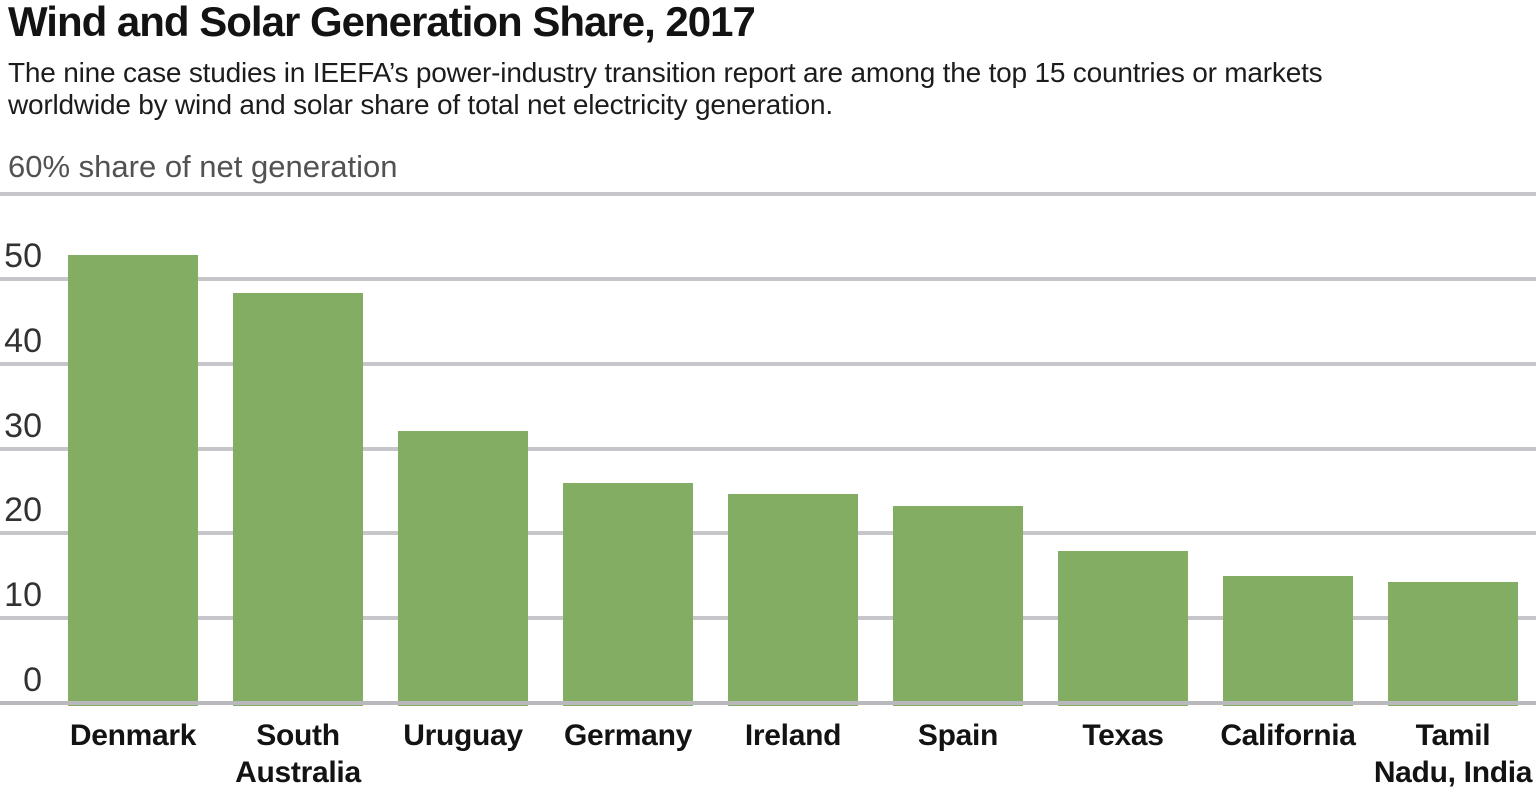 Image resolution: width=1536 pixels, height=788 pixels. What do you see at coordinates (23, 340) in the screenshot?
I see `y-tick-label-40: 40` at bounding box center [23, 340].